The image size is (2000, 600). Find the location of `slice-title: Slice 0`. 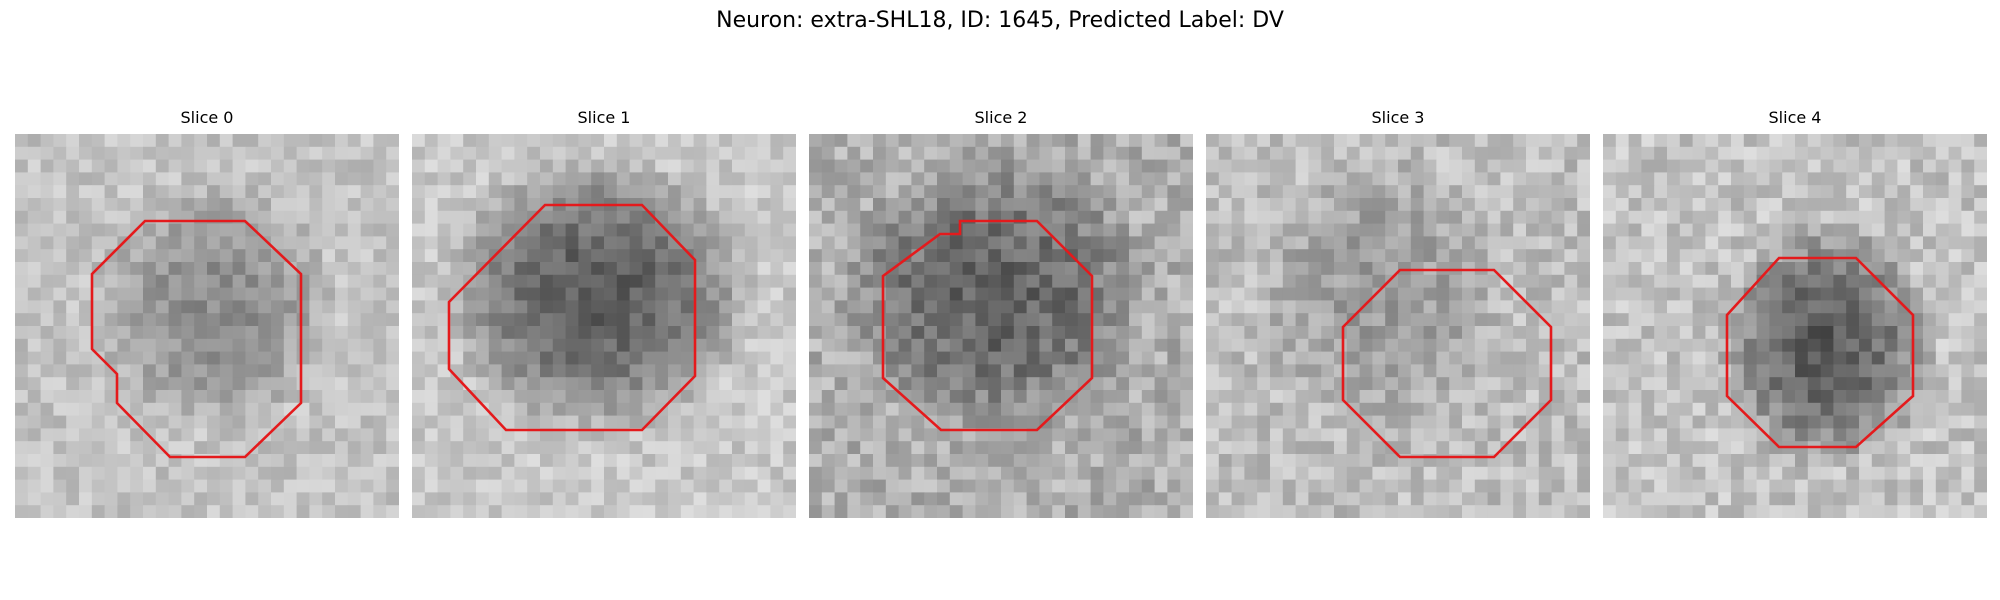

slice-title: Slice 0 is located at coordinates (207, 117).